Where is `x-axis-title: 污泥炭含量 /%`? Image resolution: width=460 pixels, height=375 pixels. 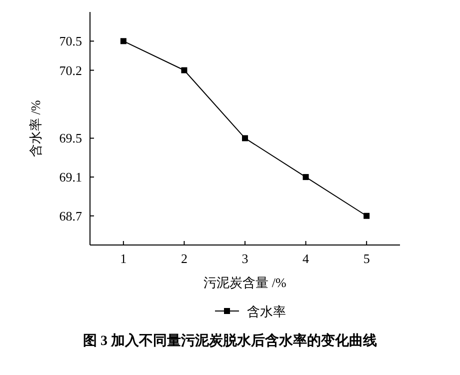
x-axis-title: 污泥炭含量 /% is located at coordinates (245, 282).